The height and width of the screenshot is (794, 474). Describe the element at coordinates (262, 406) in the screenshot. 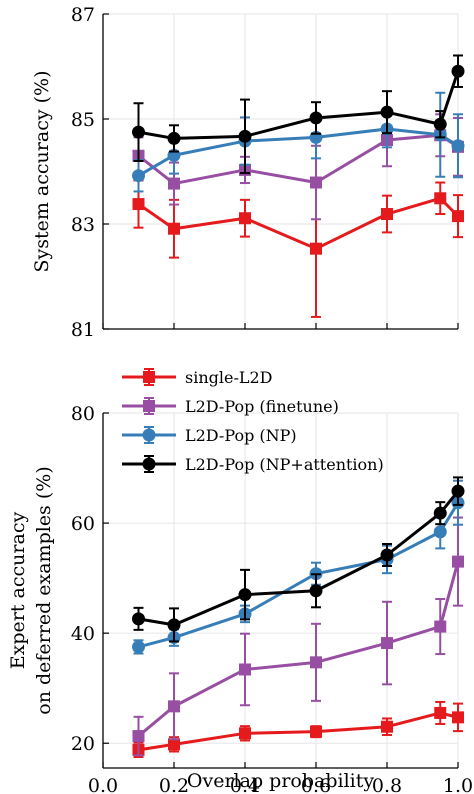

I see `legend-label: L2D-Pop (finetune)` at that location.